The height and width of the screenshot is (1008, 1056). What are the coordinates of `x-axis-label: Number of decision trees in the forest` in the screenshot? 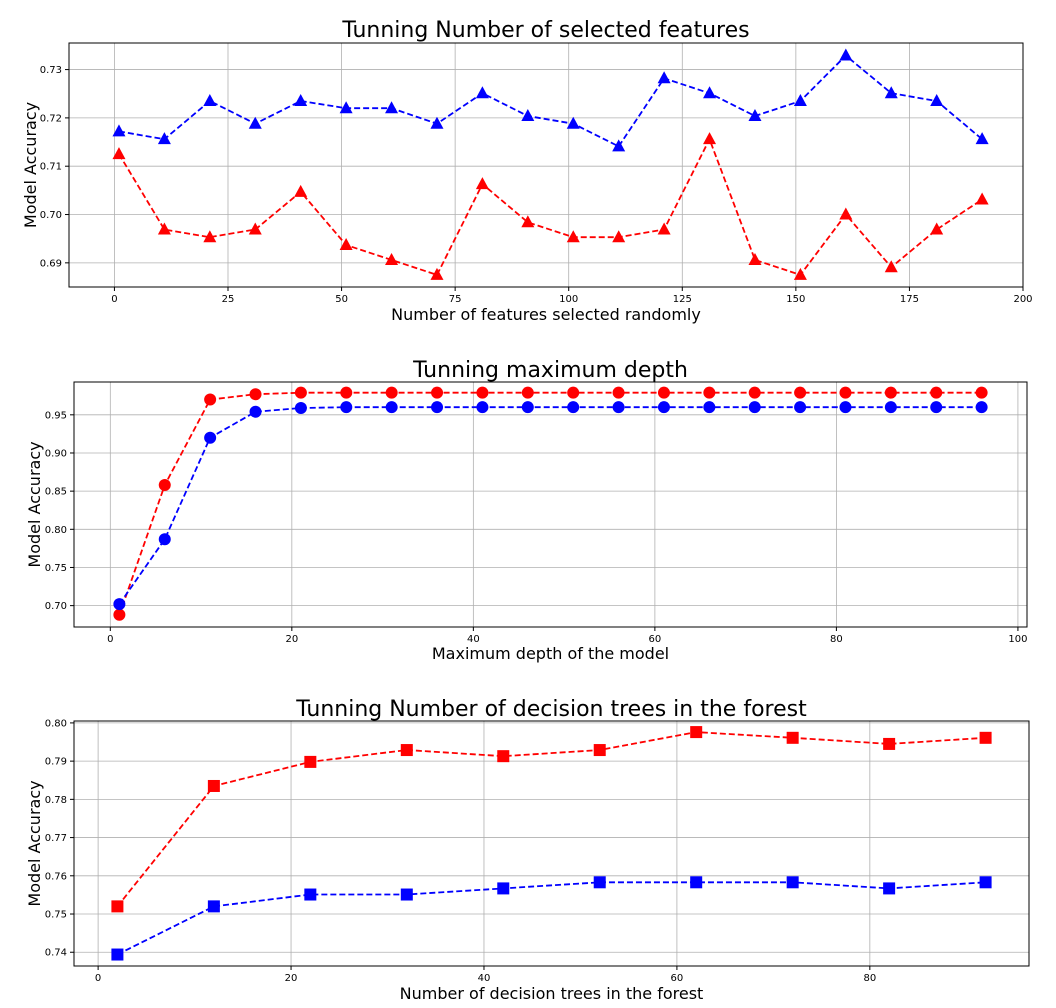 It's located at (552, 993).